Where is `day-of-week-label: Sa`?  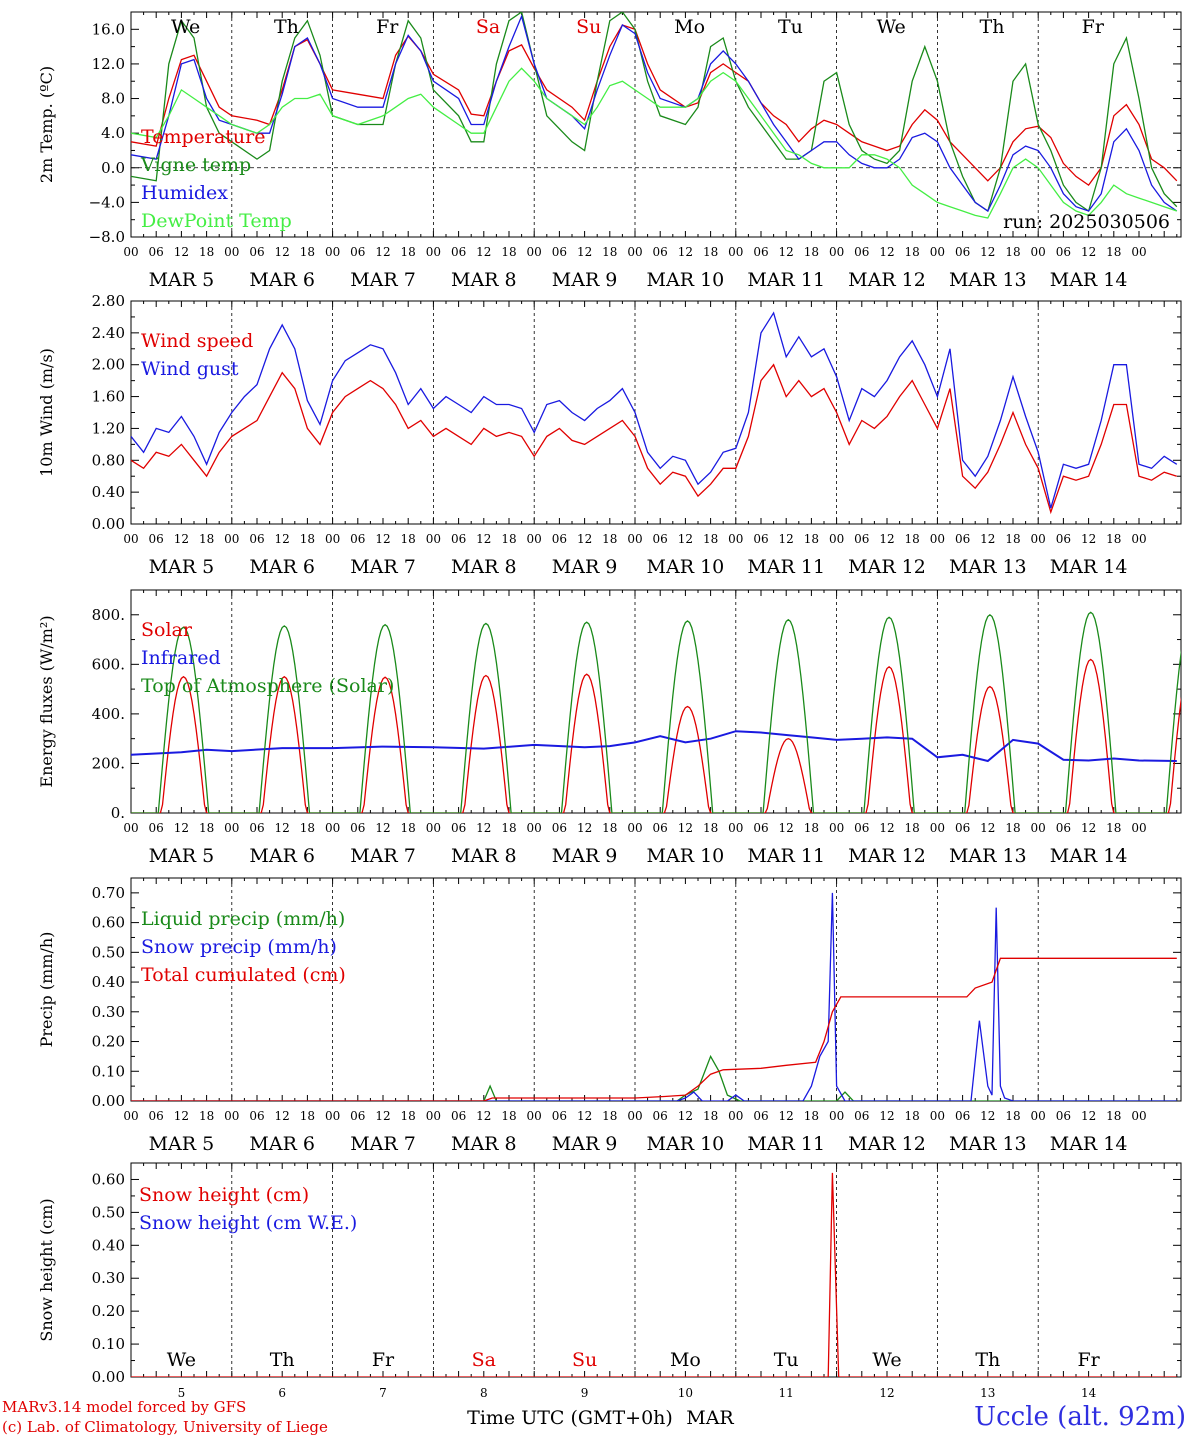 day-of-week-label: Sa is located at coordinates (484, 1360).